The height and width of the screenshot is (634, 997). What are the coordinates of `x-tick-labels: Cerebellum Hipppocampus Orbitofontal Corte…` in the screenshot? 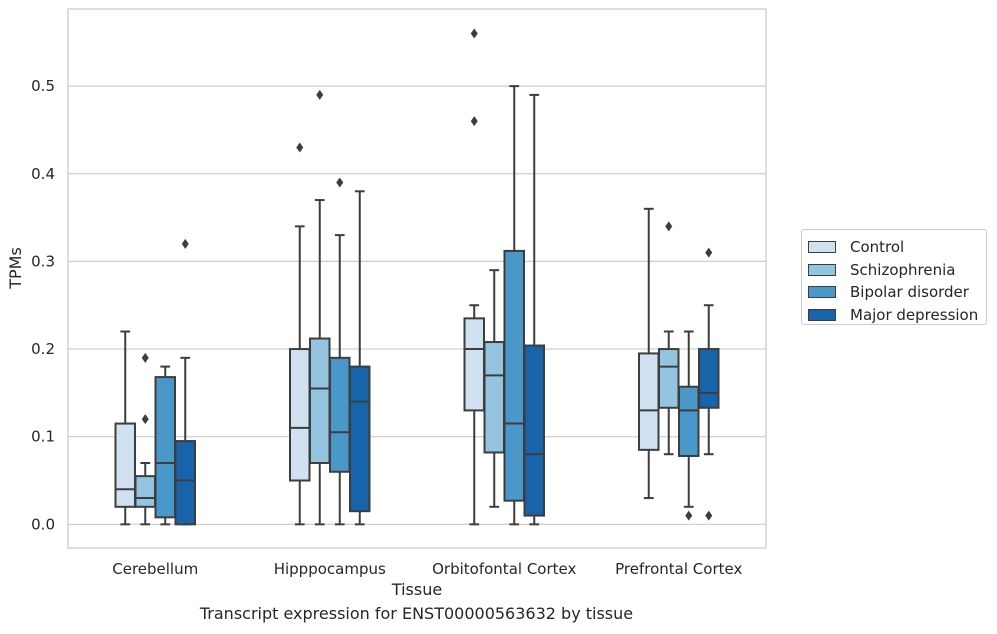 It's located at (427, 569).